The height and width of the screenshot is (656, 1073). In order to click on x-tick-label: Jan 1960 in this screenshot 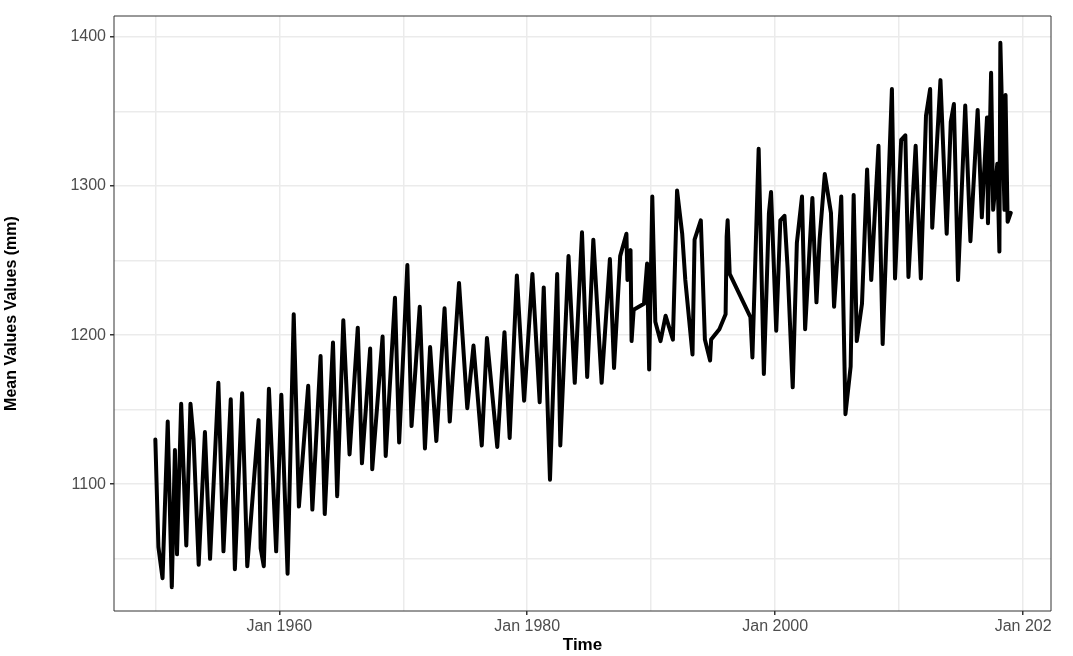, I will do `click(279, 626)`.